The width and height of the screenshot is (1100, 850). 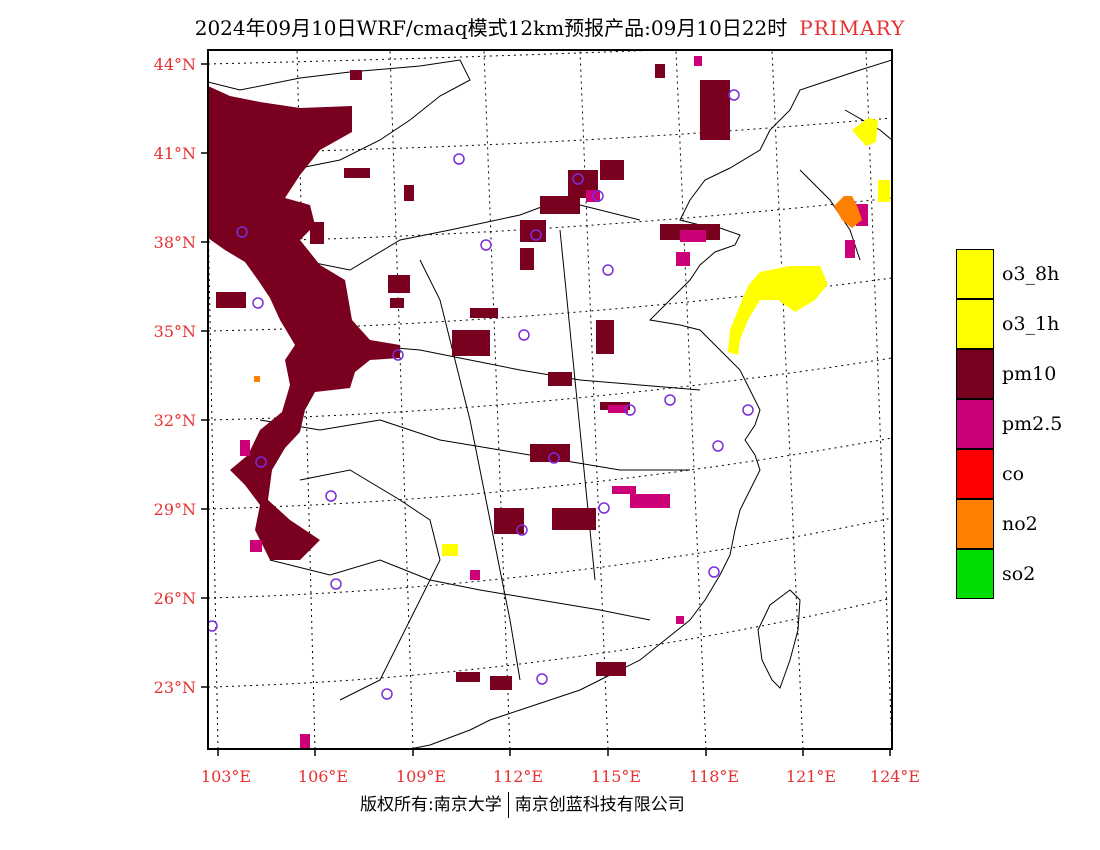 What do you see at coordinates (895, 776) in the screenshot?
I see `lon-label-124: 124°E` at bounding box center [895, 776].